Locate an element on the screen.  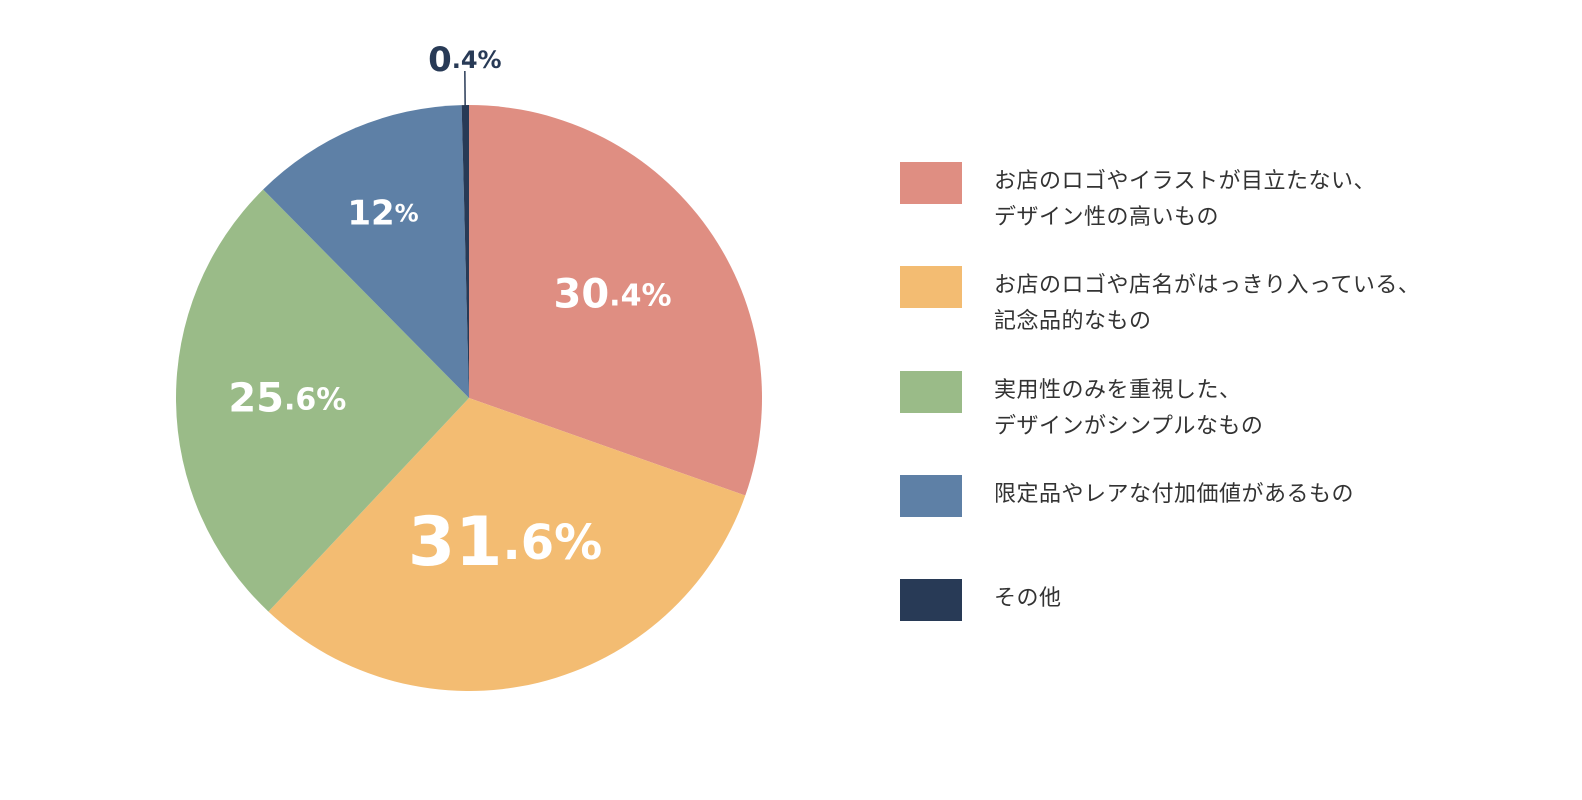
legend-item: 実用性のみを重視した、 デザインがシンプルなもの is located at coordinates (1081, 408).